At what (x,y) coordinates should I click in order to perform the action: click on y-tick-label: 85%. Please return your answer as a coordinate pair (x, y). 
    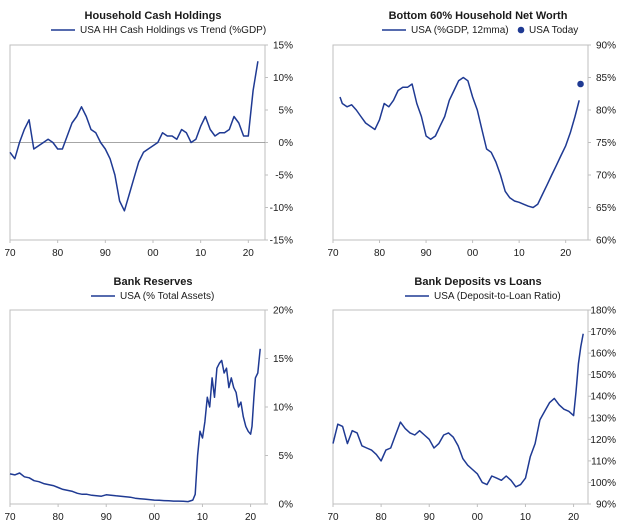
    Looking at the image, I should click on (606, 78).